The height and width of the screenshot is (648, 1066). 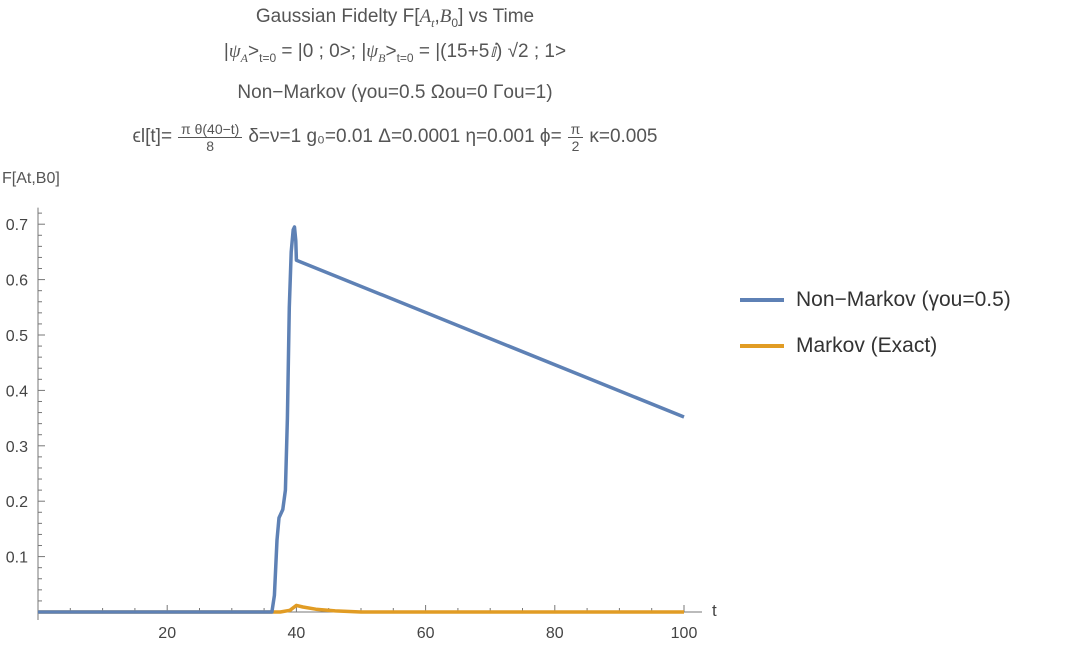 What do you see at coordinates (17, 281) in the screenshot?
I see `y-tick-label: 0.6` at bounding box center [17, 281].